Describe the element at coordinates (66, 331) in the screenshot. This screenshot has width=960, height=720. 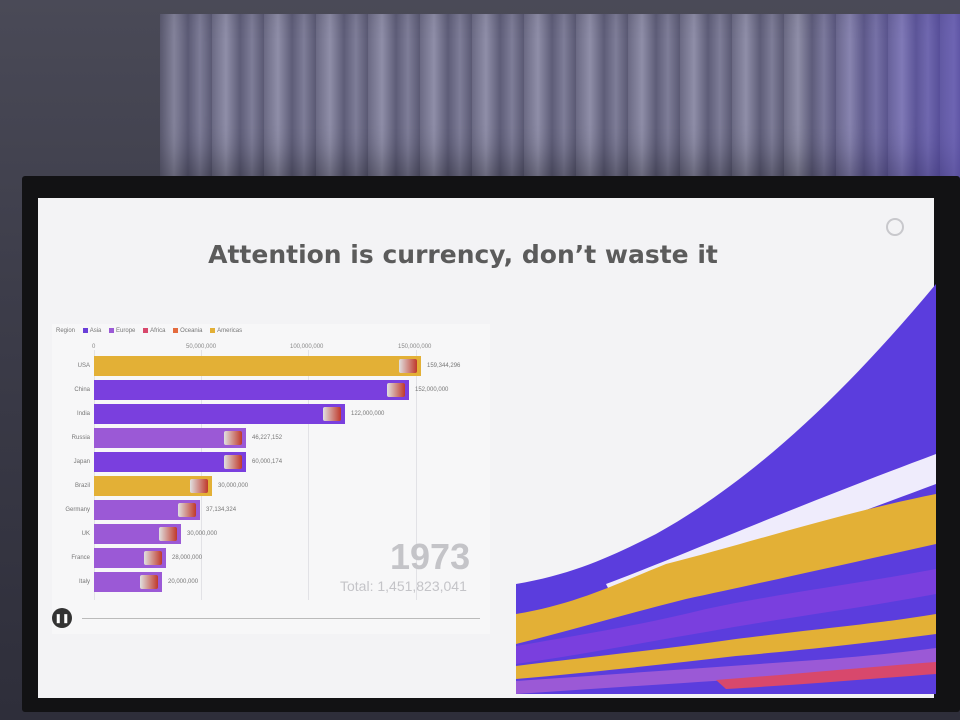
I see `legend-title: Region` at that location.